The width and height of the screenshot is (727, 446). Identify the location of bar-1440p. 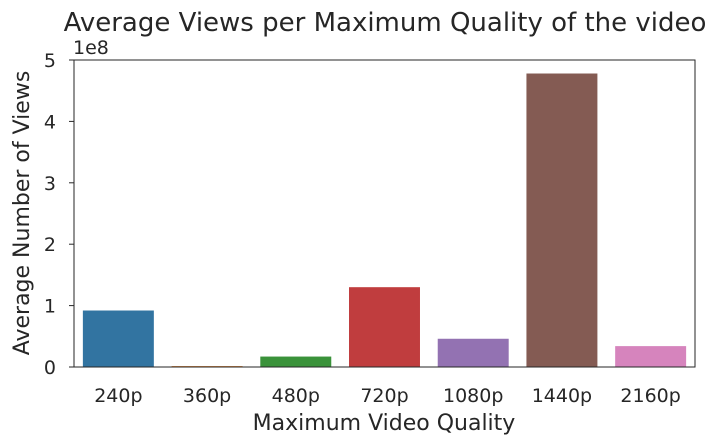
(562, 220).